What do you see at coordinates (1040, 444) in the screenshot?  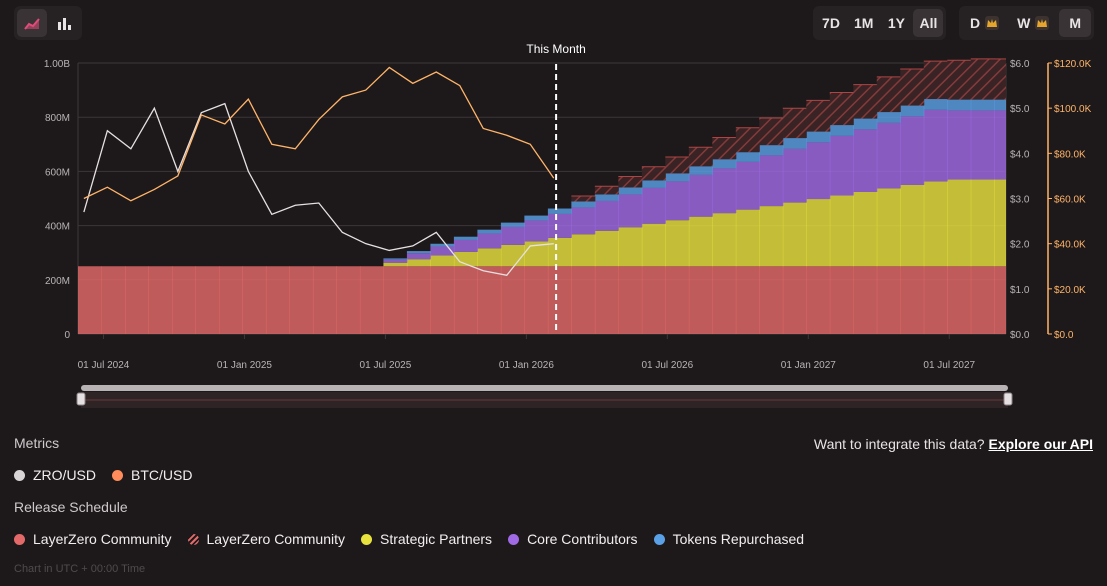 I see `explore-api-link: Explore our API` at bounding box center [1040, 444].